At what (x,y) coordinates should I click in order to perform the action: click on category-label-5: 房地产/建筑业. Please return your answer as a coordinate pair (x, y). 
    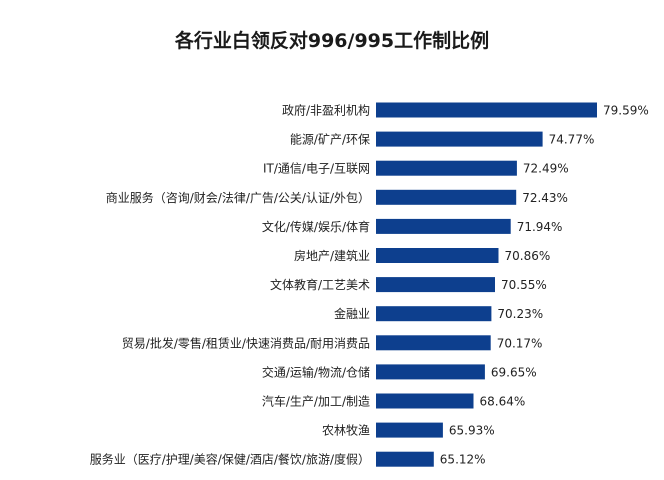
    Looking at the image, I should click on (332, 255).